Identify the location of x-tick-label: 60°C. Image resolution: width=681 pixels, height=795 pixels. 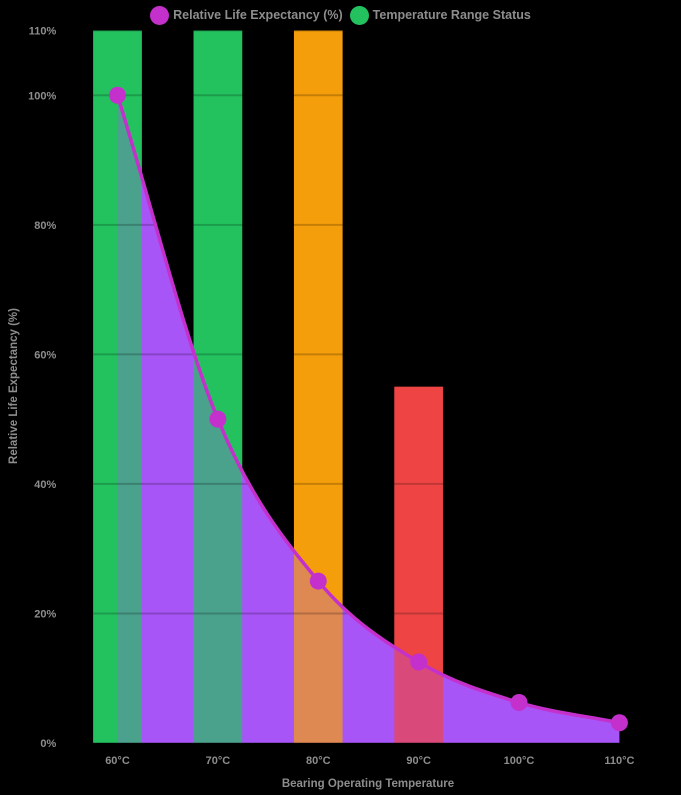
(117, 761).